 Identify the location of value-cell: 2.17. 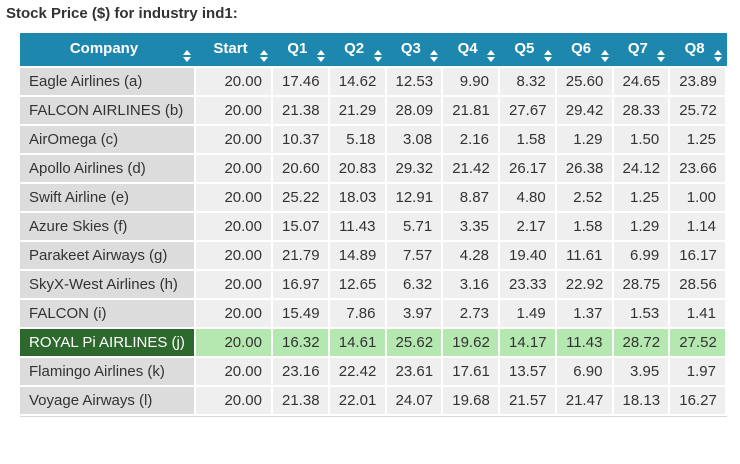
(528, 227).